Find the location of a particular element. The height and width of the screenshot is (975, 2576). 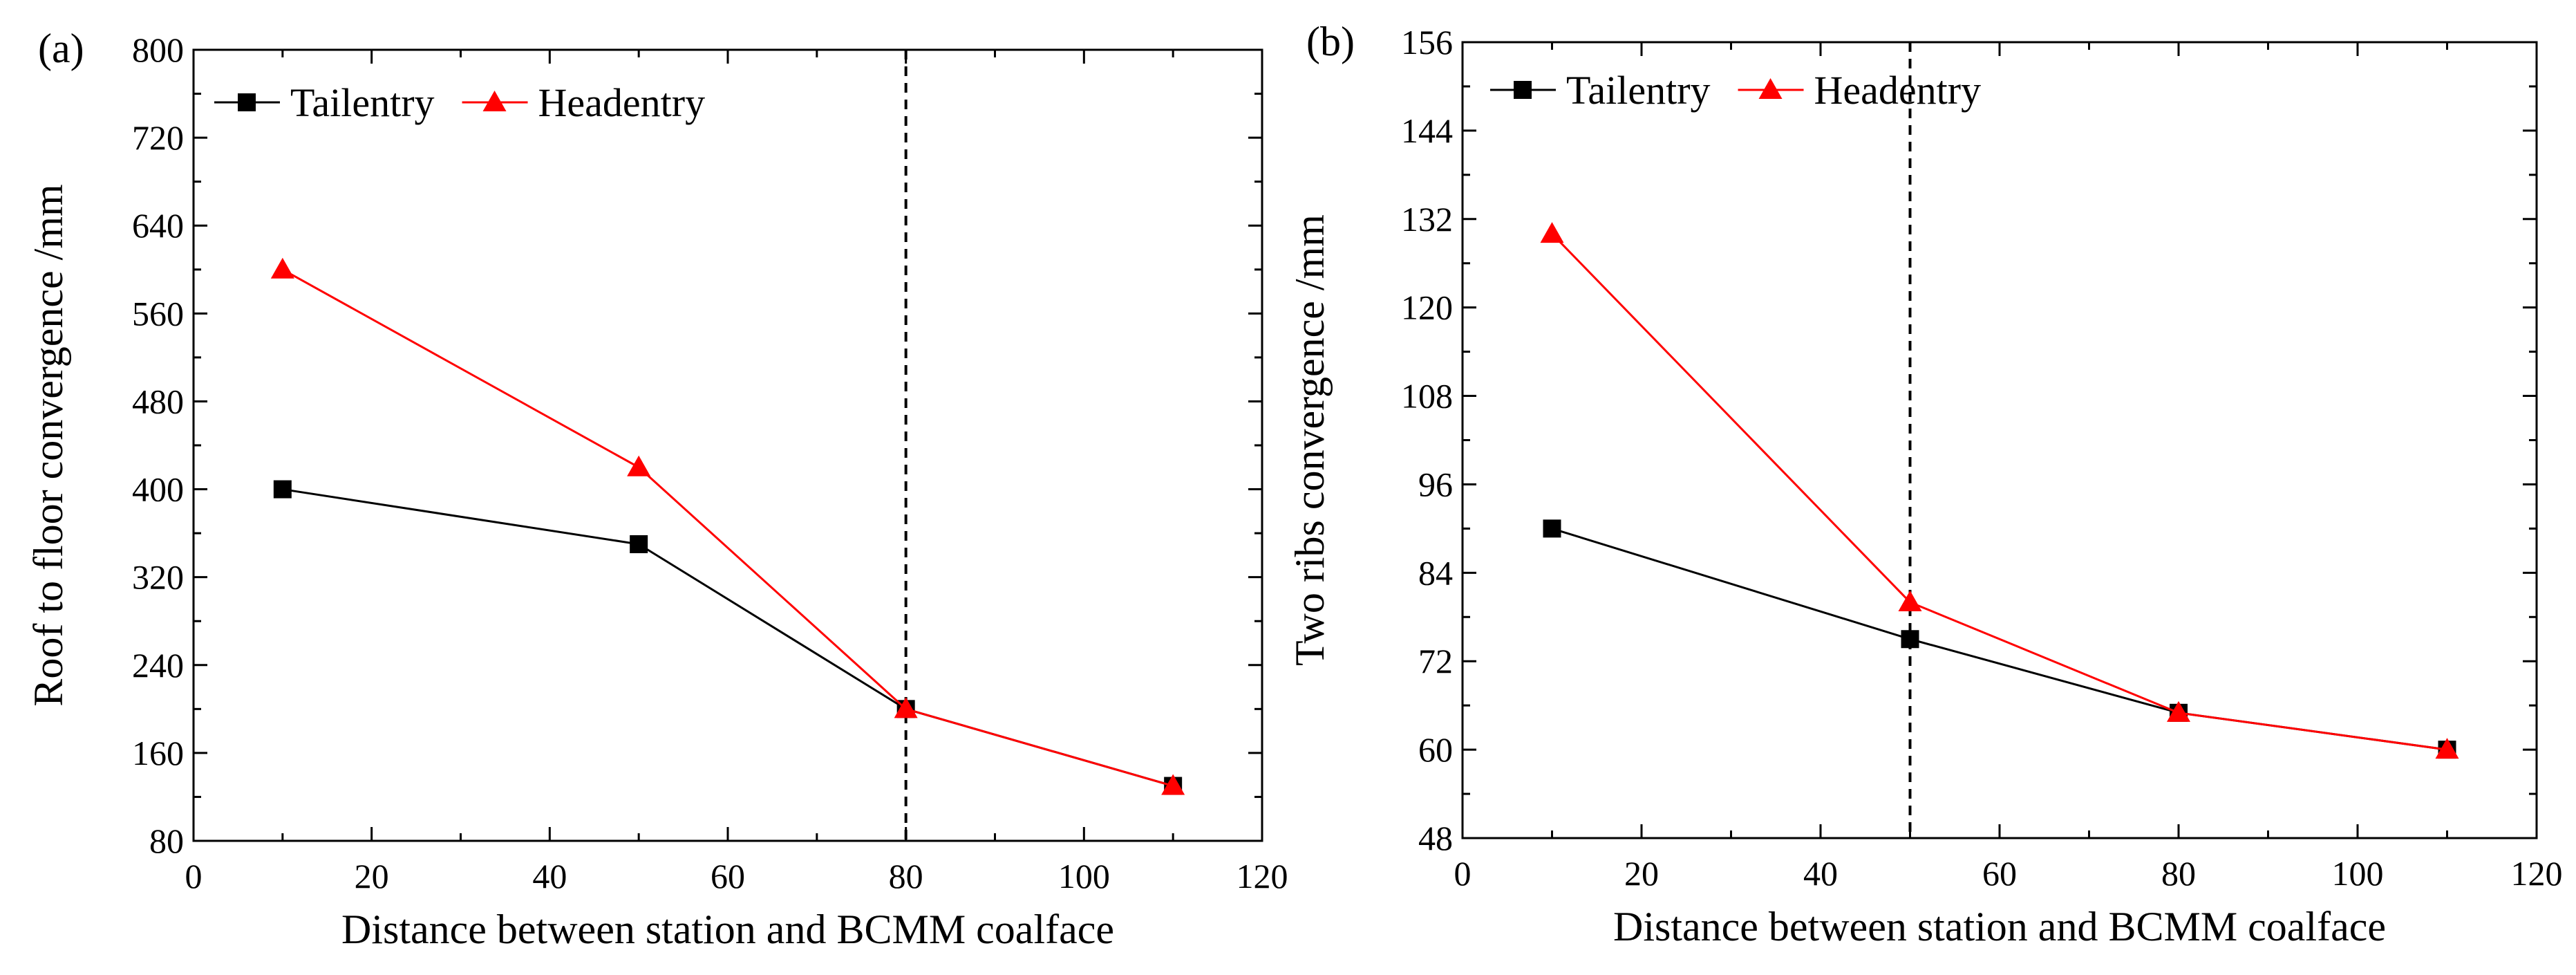

y-tick-label: 120 is located at coordinates (1427, 307).